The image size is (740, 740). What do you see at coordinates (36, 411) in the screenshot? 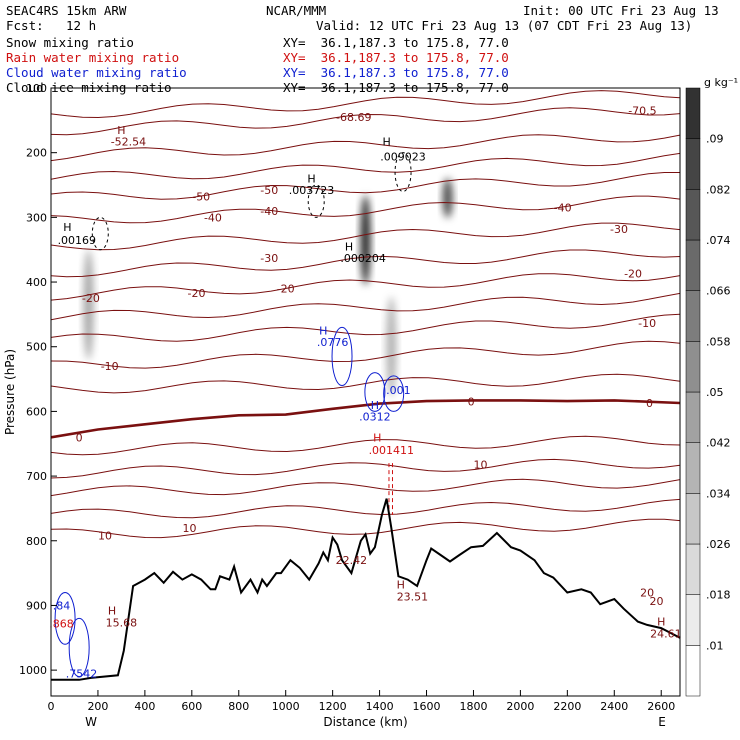
I see `y-tick-label: 600` at bounding box center [36, 411].